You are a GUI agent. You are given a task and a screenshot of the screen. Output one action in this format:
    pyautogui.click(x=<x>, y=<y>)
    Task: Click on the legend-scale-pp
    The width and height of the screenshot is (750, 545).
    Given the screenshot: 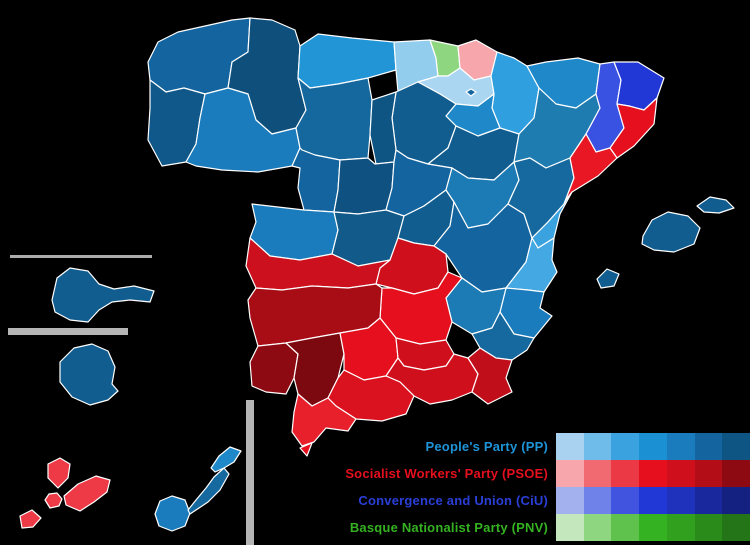 What is the action you would take?
    pyautogui.click(x=653, y=446)
    